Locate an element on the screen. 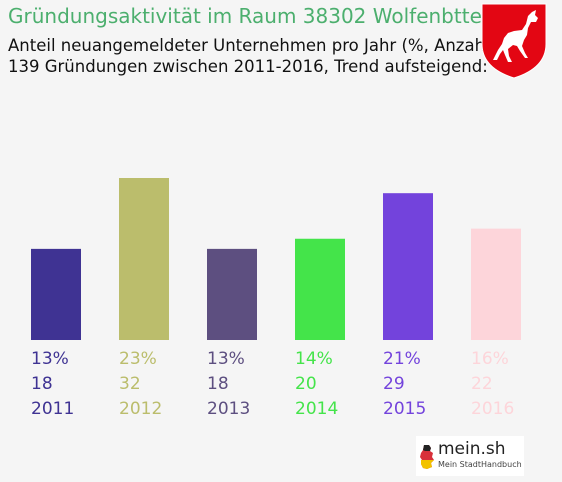  year-label-2012: 2012 is located at coordinates (140, 409).